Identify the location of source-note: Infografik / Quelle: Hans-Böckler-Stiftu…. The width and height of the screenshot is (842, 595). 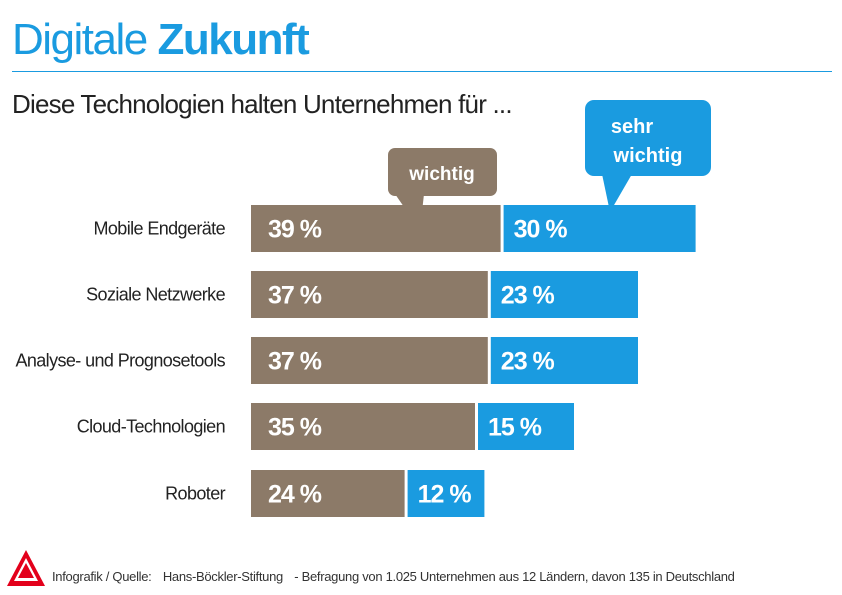
(397, 576).